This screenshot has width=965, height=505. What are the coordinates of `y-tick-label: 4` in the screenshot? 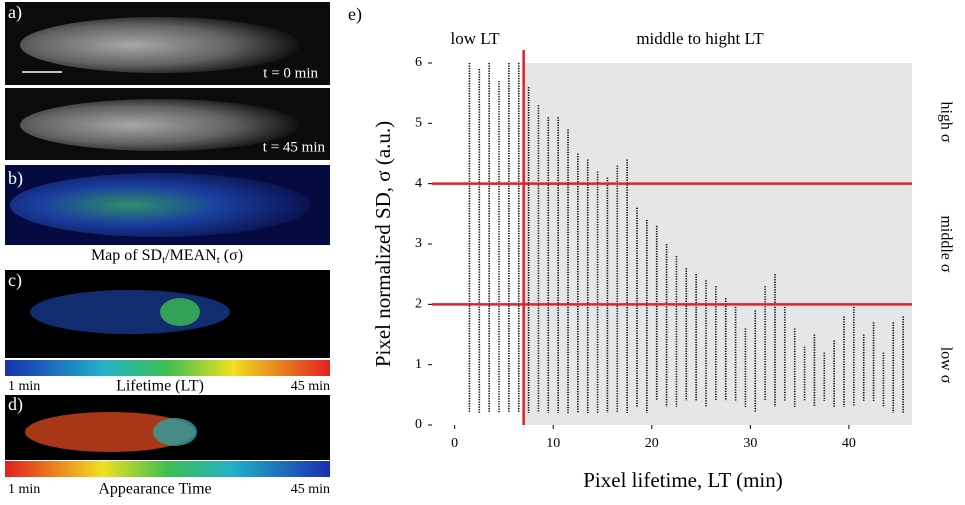 It's located at (418, 183).